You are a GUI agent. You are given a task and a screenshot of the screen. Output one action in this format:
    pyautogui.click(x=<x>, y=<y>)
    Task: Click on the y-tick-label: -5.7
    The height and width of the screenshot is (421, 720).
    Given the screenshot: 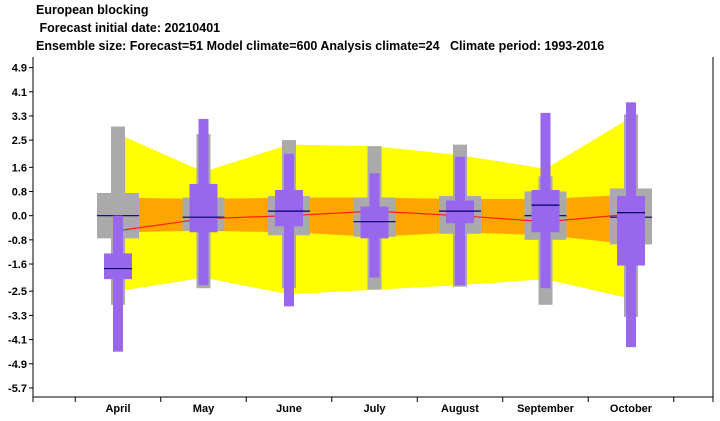 What is the action you would take?
    pyautogui.click(x=17, y=389)
    